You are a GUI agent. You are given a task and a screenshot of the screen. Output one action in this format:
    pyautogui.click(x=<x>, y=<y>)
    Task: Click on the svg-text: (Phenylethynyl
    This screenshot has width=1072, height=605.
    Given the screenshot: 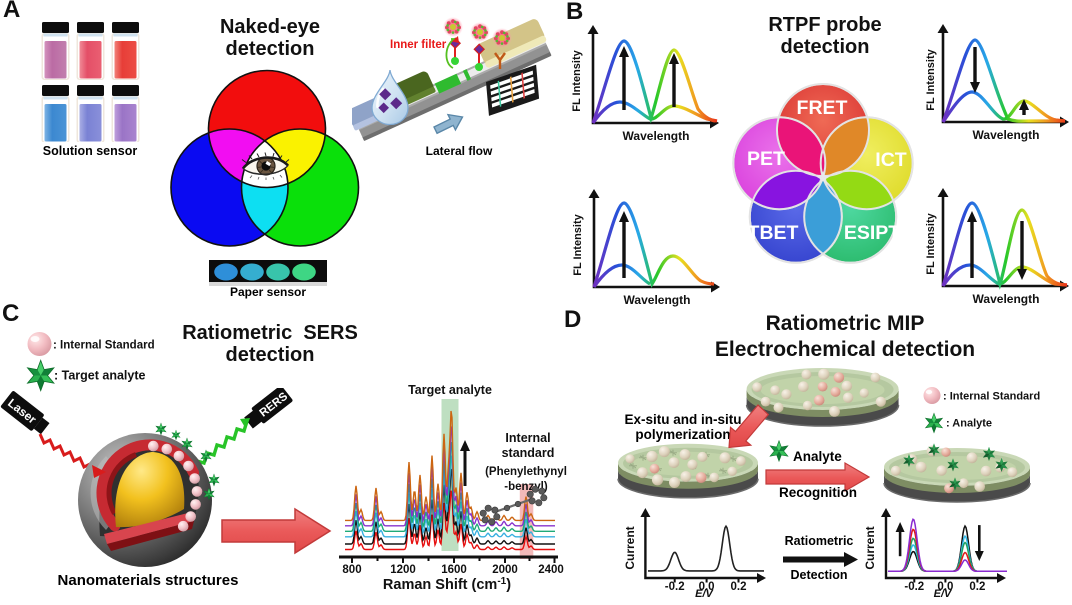 What is the action you would take?
    pyautogui.click(x=526, y=472)
    